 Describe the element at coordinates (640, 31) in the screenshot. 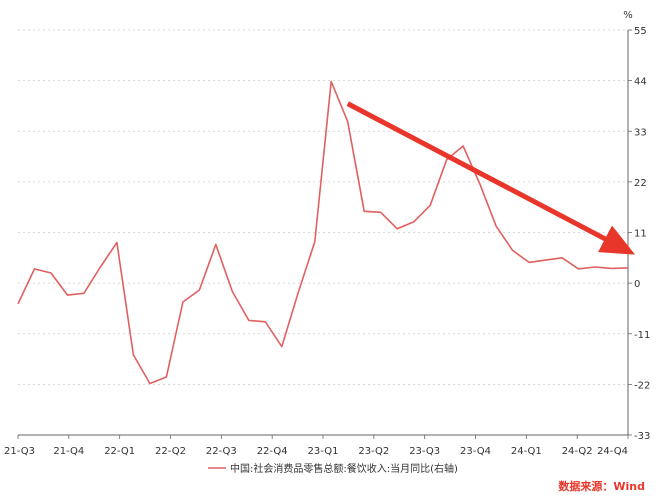

I see `y-tick-label: 55` at that location.